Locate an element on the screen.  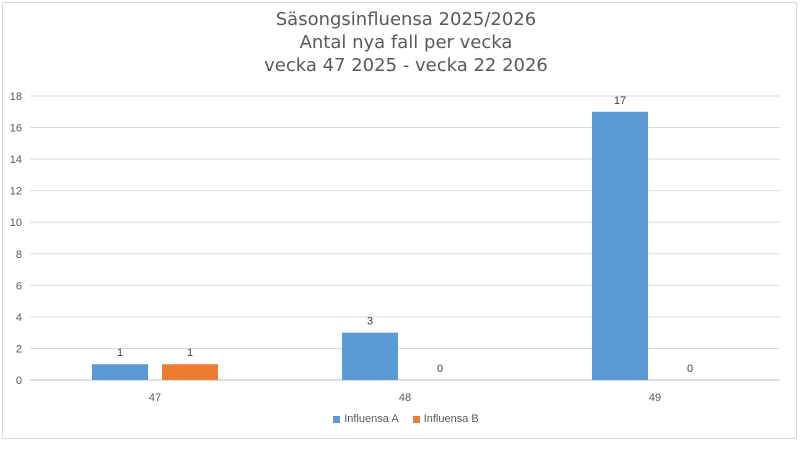
y-tick-label: 6 is located at coordinates (19, 286).